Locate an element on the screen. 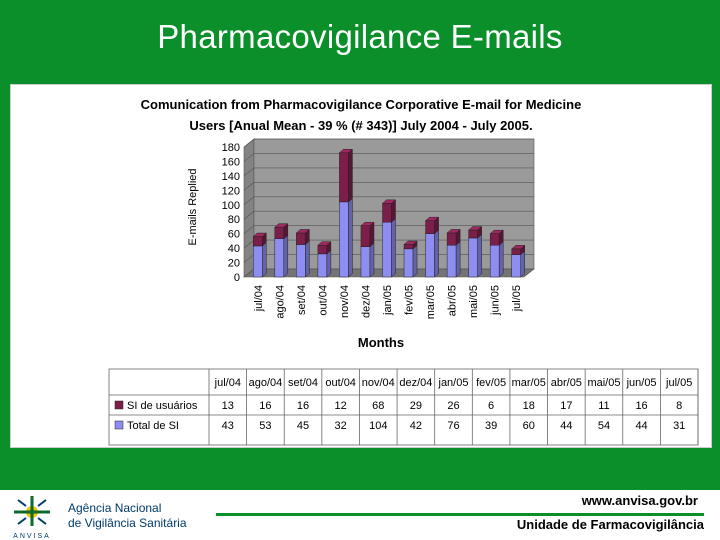  table-value-cell: 68 is located at coordinates (378, 406).